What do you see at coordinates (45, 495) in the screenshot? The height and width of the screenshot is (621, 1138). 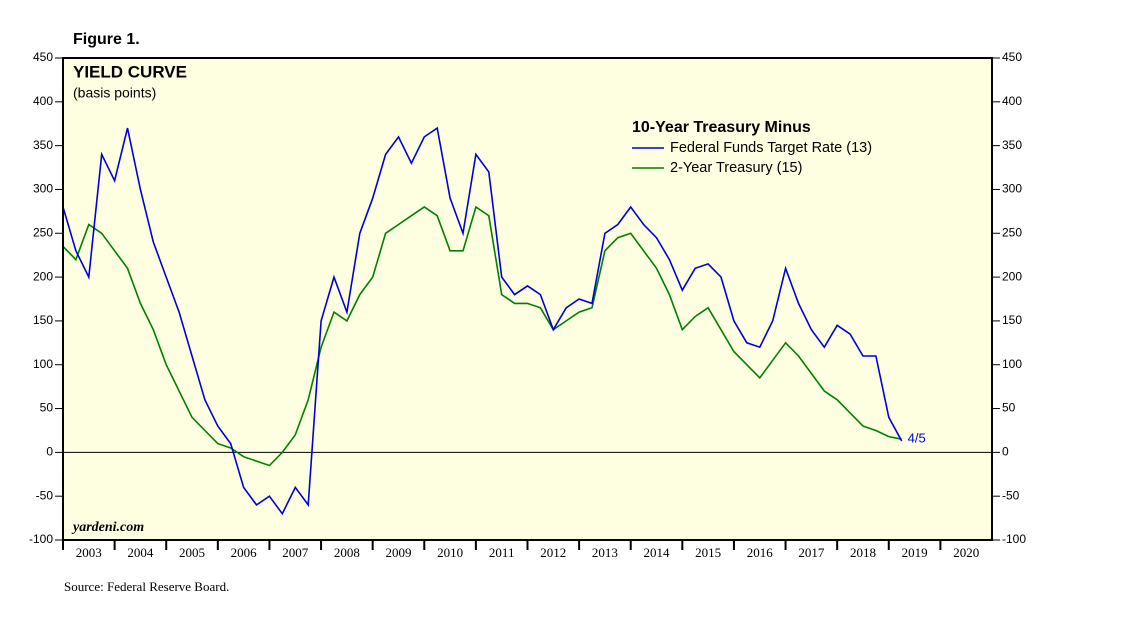 I see `y-tick-label: -50` at bounding box center [45, 495].